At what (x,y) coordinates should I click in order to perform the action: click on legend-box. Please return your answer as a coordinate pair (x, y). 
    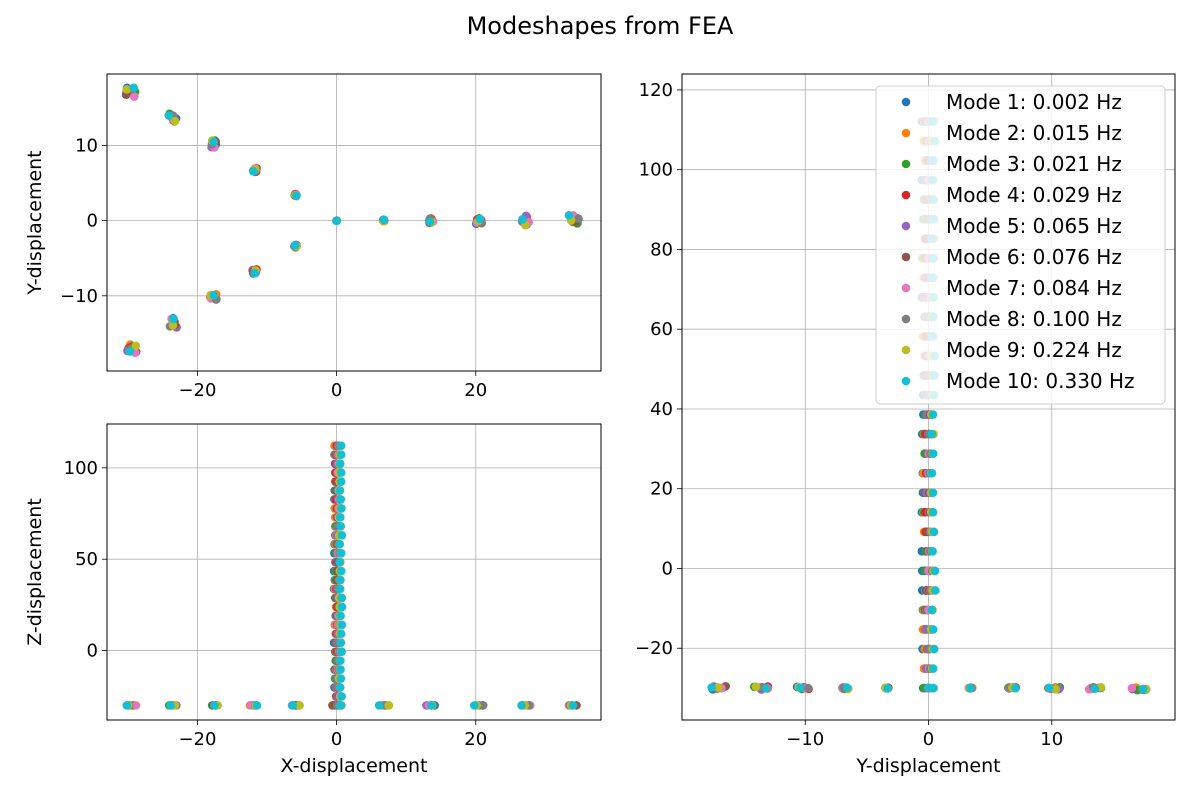
    Looking at the image, I should click on (1020, 245).